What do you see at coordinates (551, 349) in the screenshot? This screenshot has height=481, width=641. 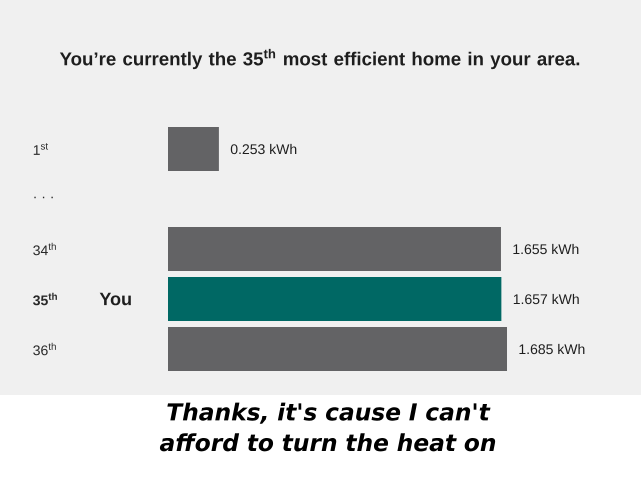 I see `data-label: 1.685 kWh` at bounding box center [551, 349].